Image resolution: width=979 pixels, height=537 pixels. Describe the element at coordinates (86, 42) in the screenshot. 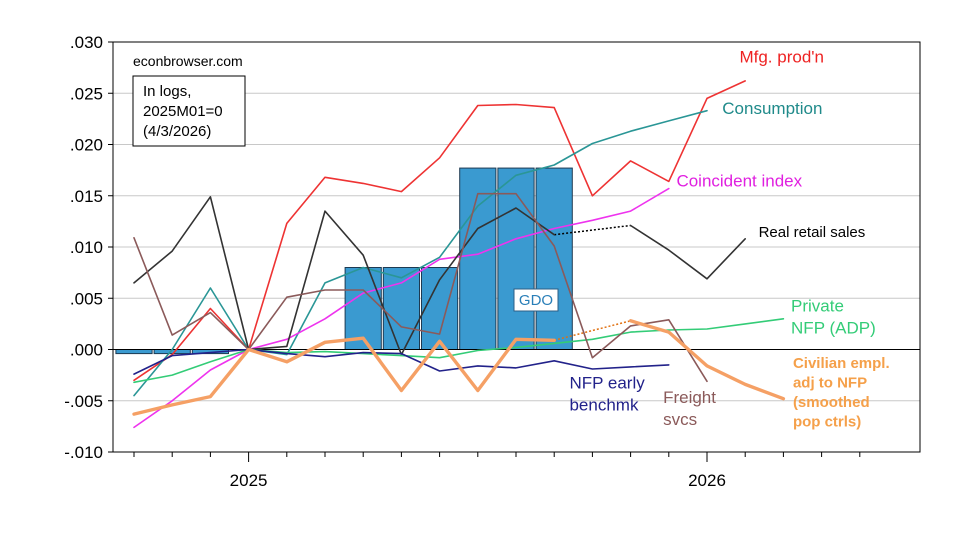

I see `y-tick-label-8: .030` at that location.